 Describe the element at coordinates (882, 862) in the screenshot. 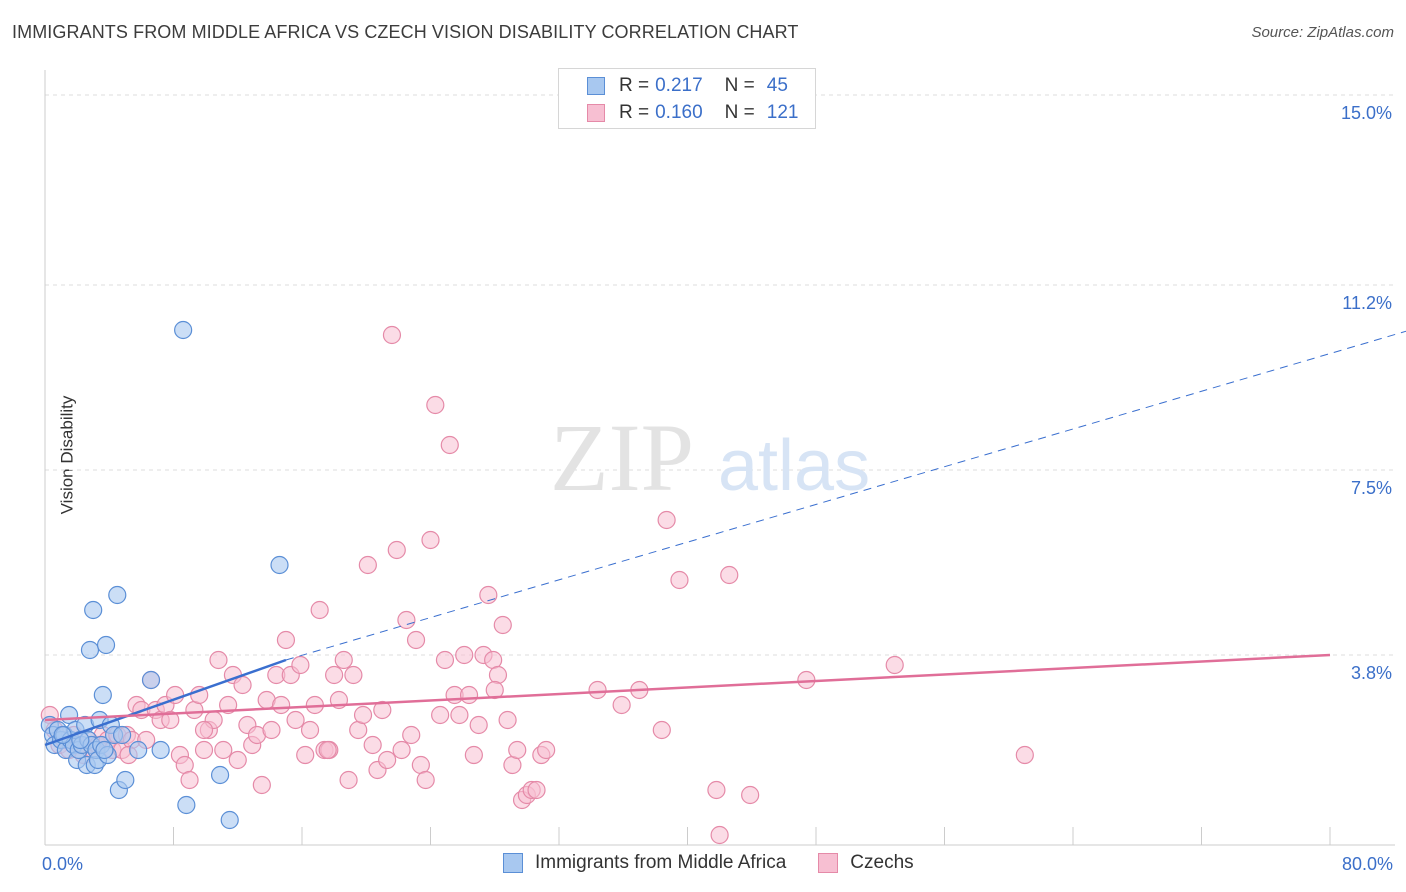

I see `legend-label-czechs: Czechs` at that location.